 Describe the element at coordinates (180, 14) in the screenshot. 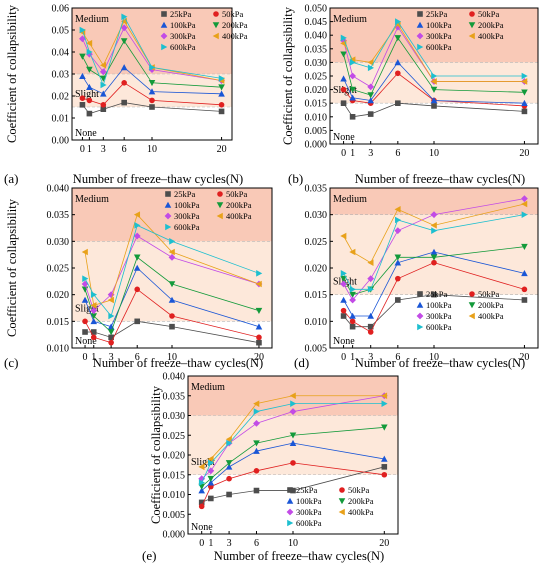

I see `legend-label-25kPa: 25kPa` at that location.